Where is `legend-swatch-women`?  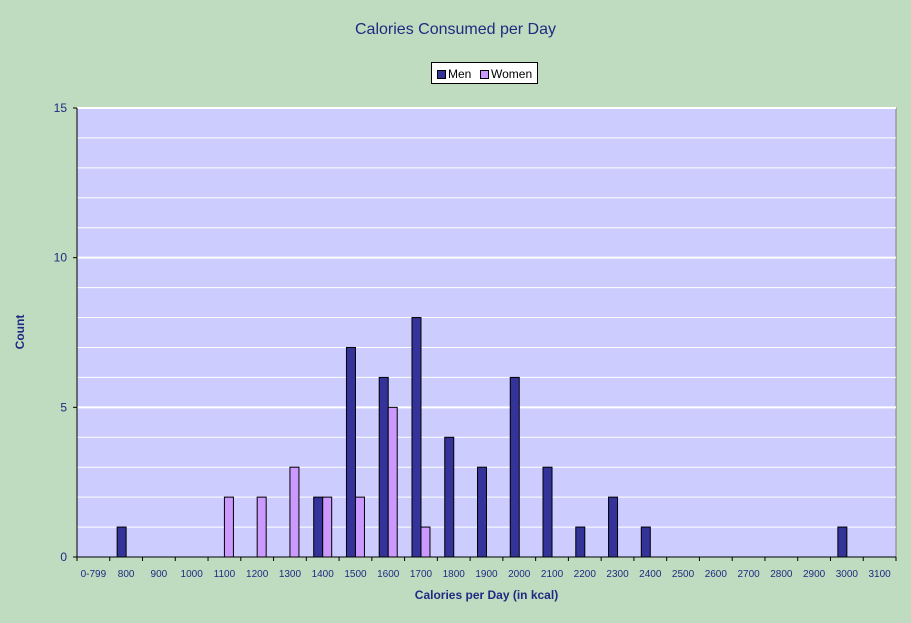 legend-swatch-women is located at coordinates (484, 74).